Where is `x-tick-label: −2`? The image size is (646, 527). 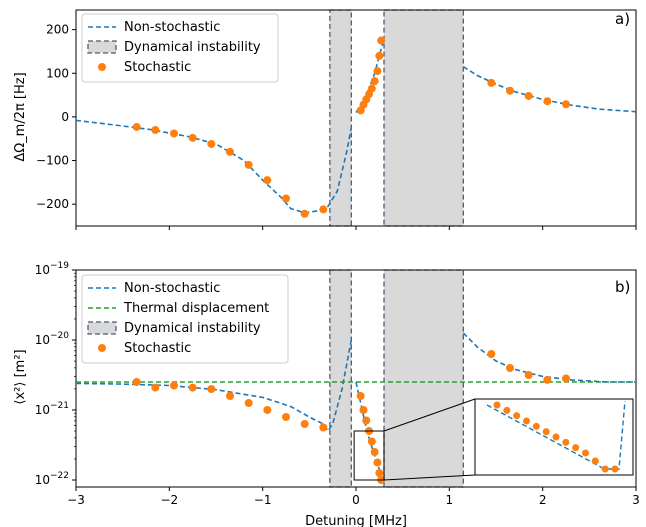
x-tick-label: −2 is located at coordinates (169, 500).